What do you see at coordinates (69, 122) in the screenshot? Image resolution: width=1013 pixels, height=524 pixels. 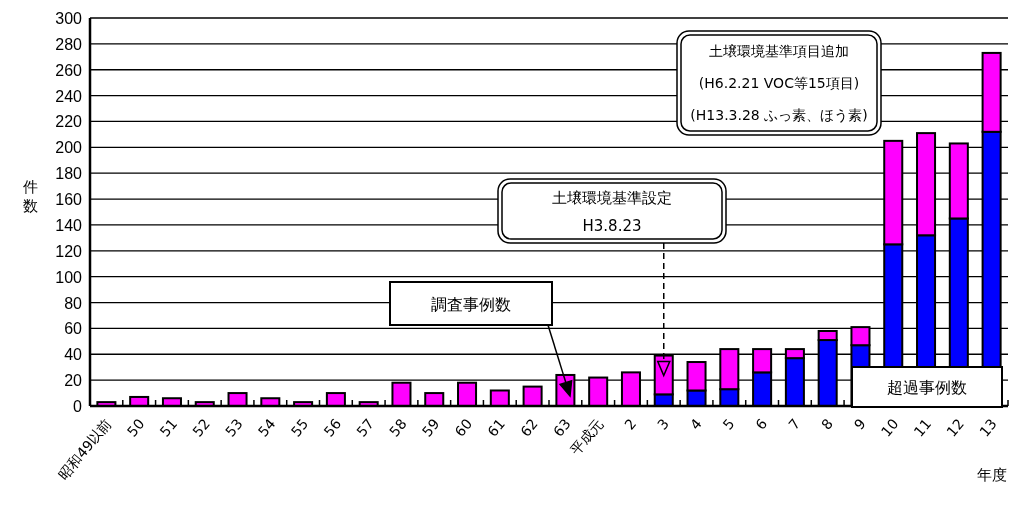 I see `y-tick-label: 220` at bounding box center [69, 122].